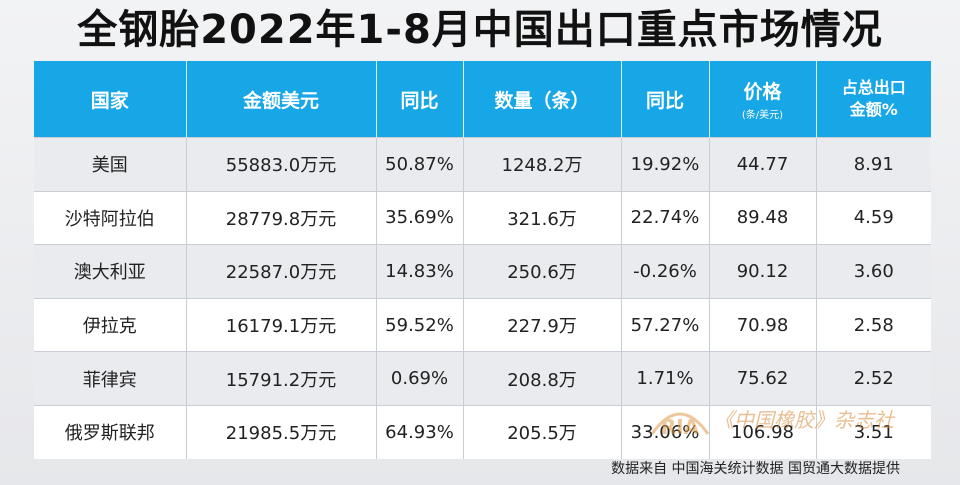 The height and width of the screenshot is (485, 960). Describe the element at coordinates (420, 164) in the screenshot. I see `cell-yoy-amount: 50.87%` at that location.